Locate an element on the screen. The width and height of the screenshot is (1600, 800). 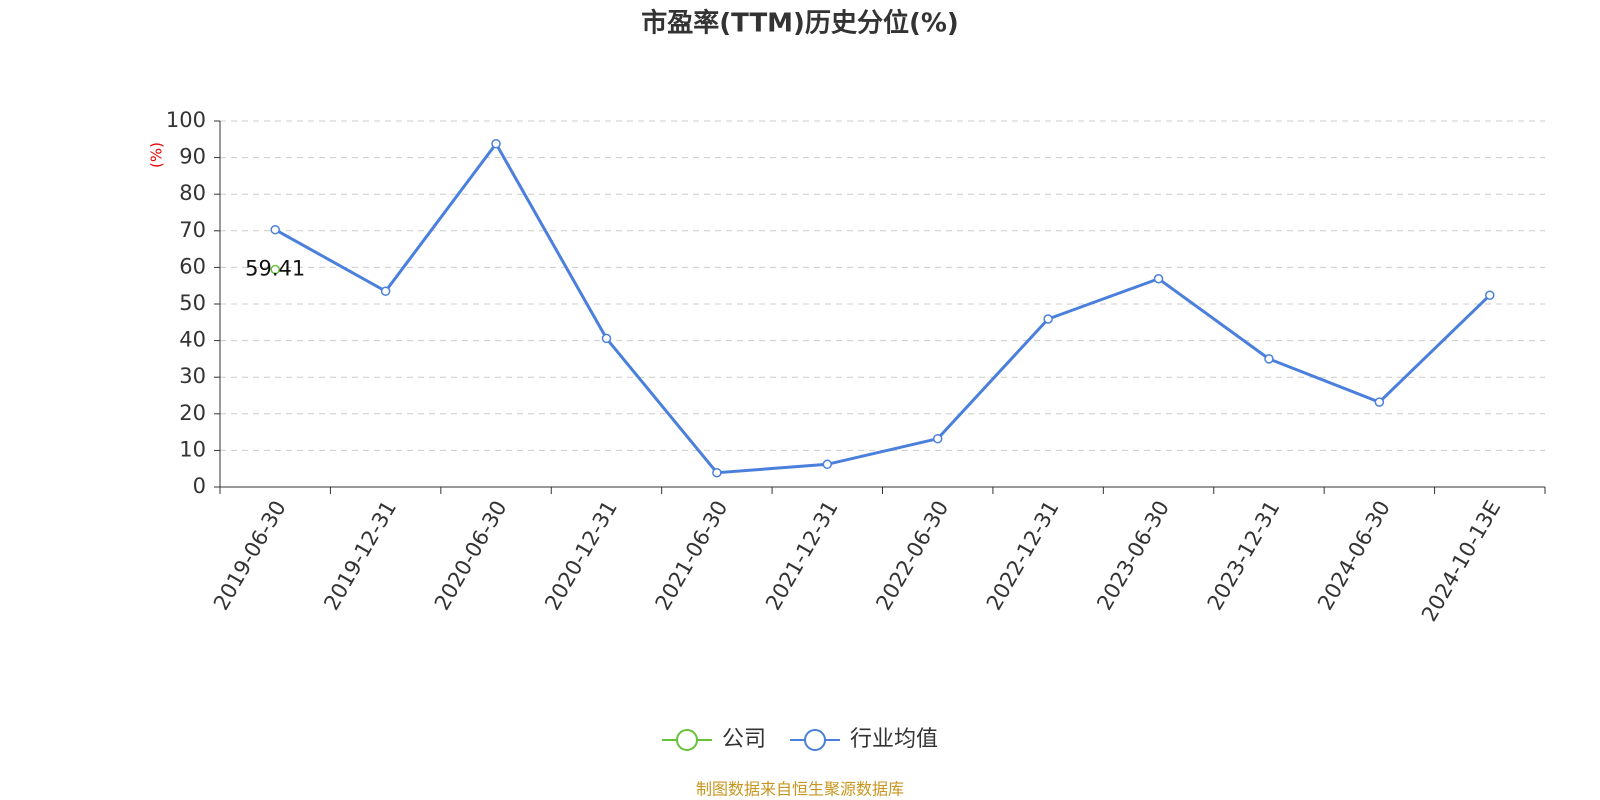
y-tick-label: 70 is located at coordinates (192, 230).